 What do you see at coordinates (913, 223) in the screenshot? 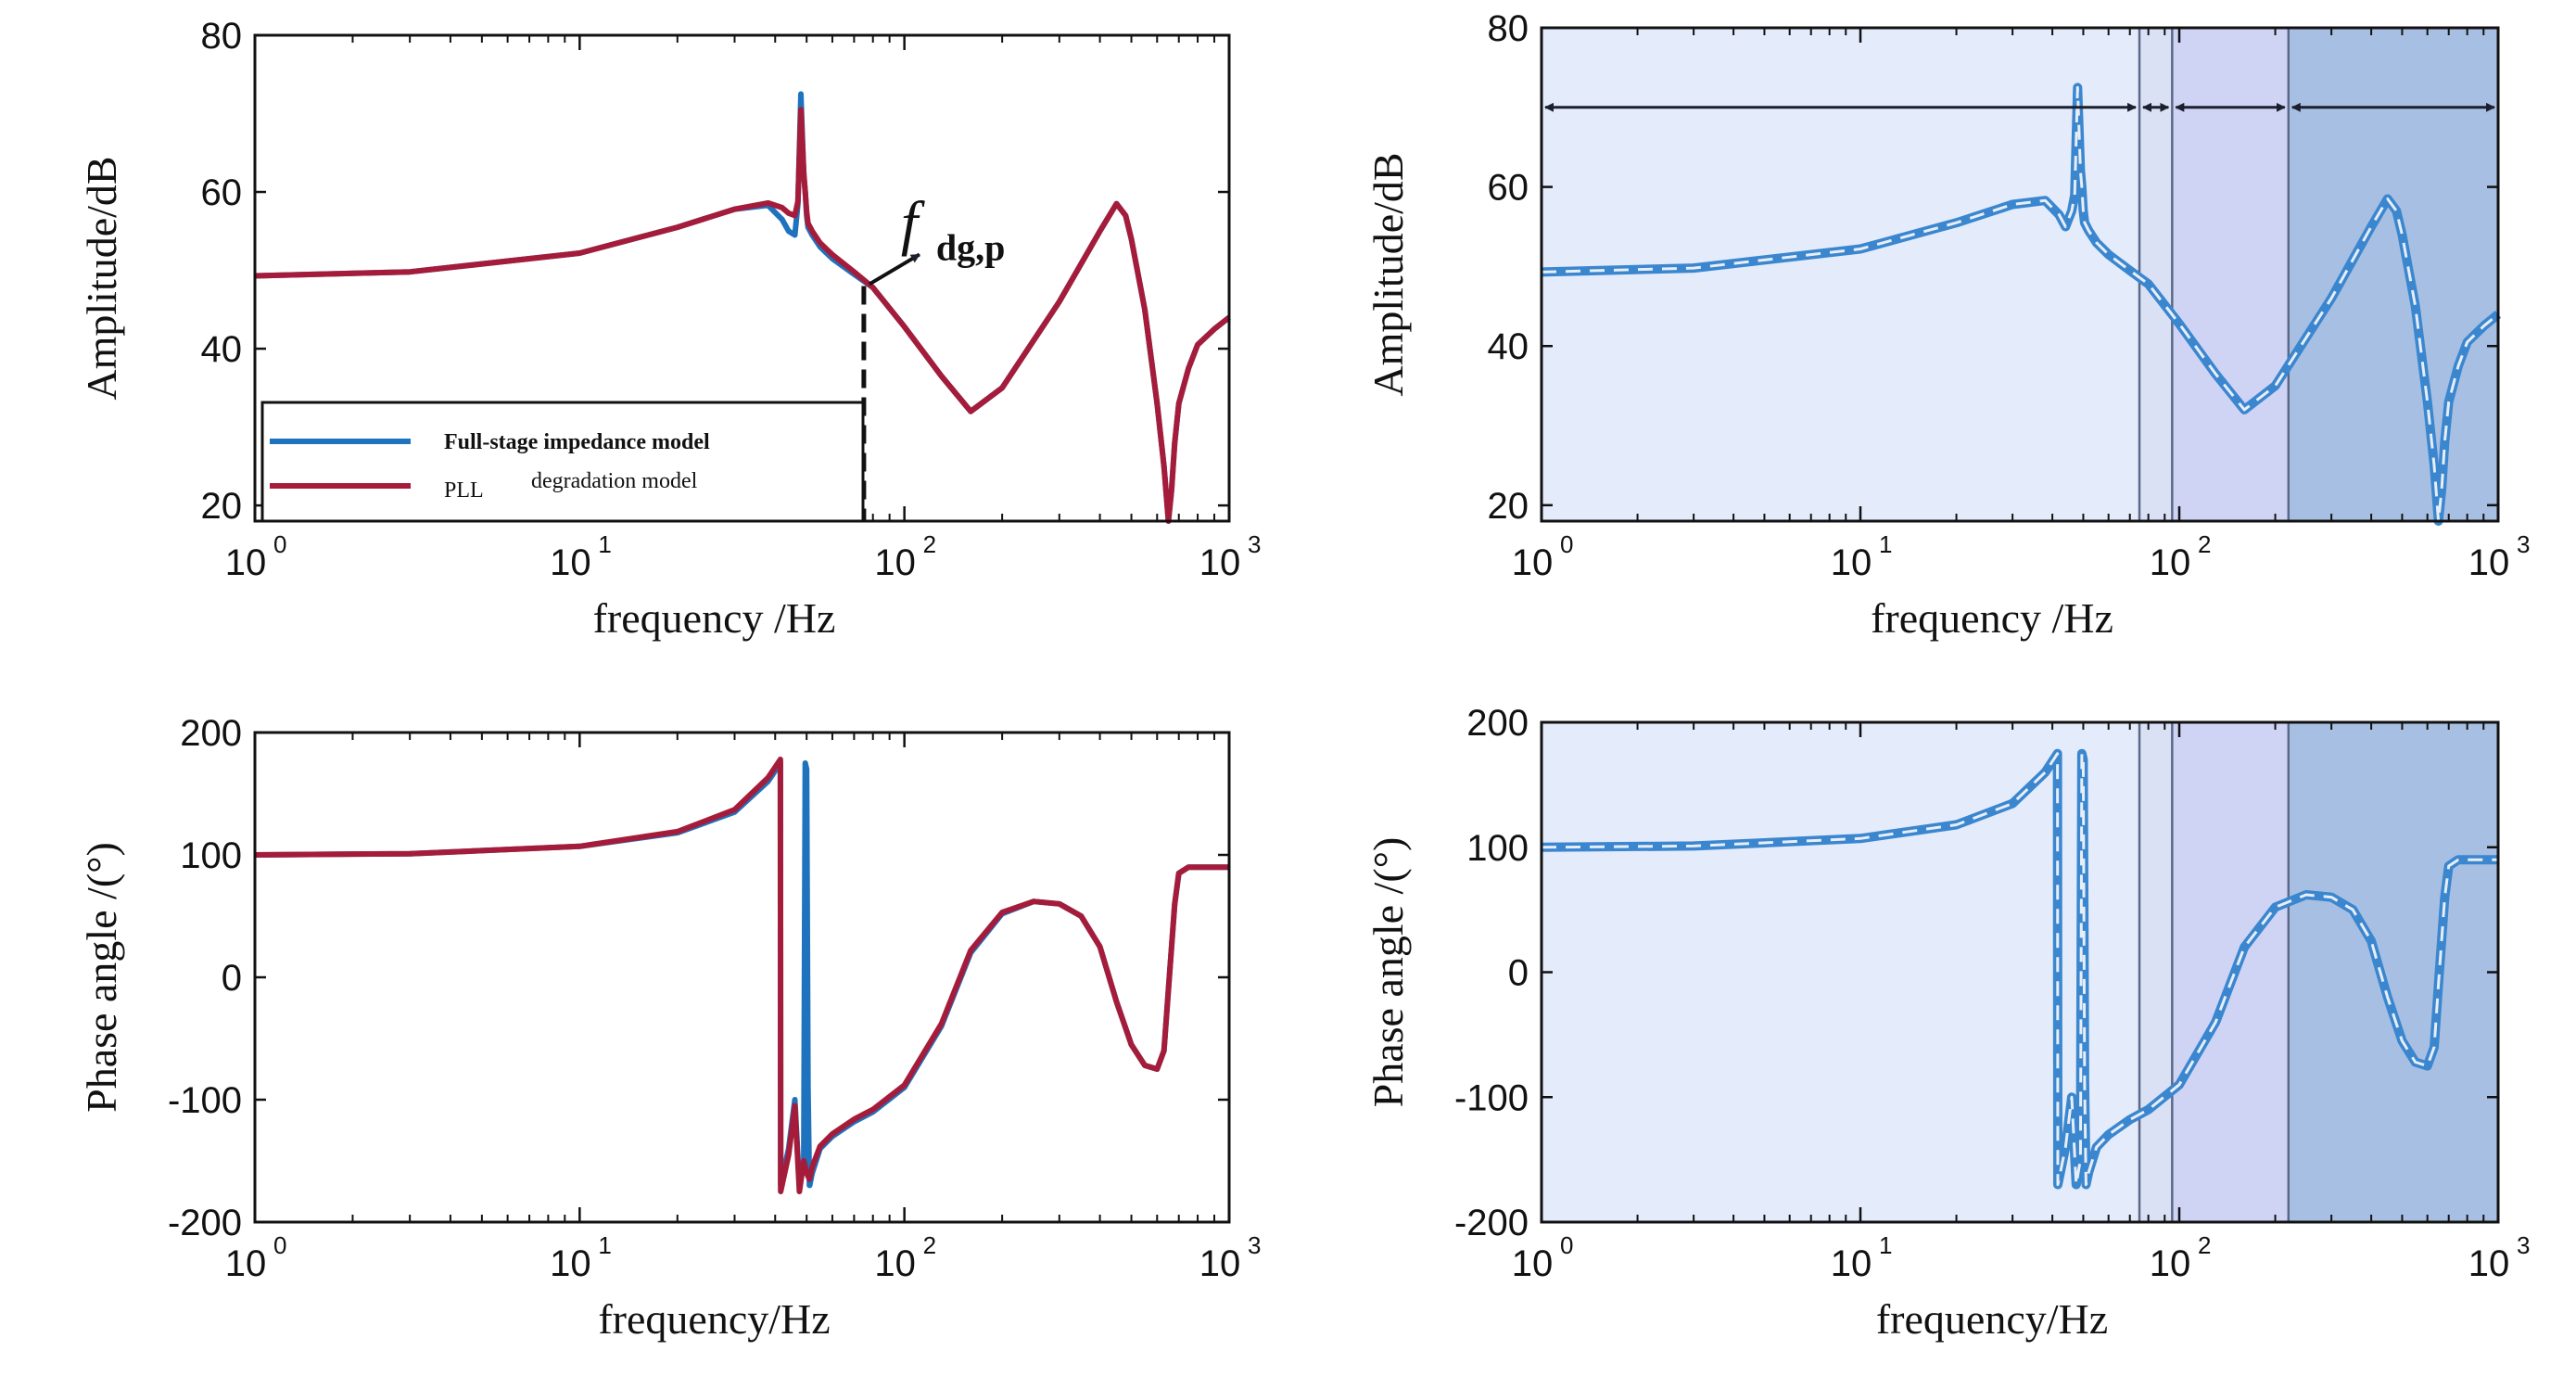
I see `fdg-label-main: f` at bounding box center [913, 223].